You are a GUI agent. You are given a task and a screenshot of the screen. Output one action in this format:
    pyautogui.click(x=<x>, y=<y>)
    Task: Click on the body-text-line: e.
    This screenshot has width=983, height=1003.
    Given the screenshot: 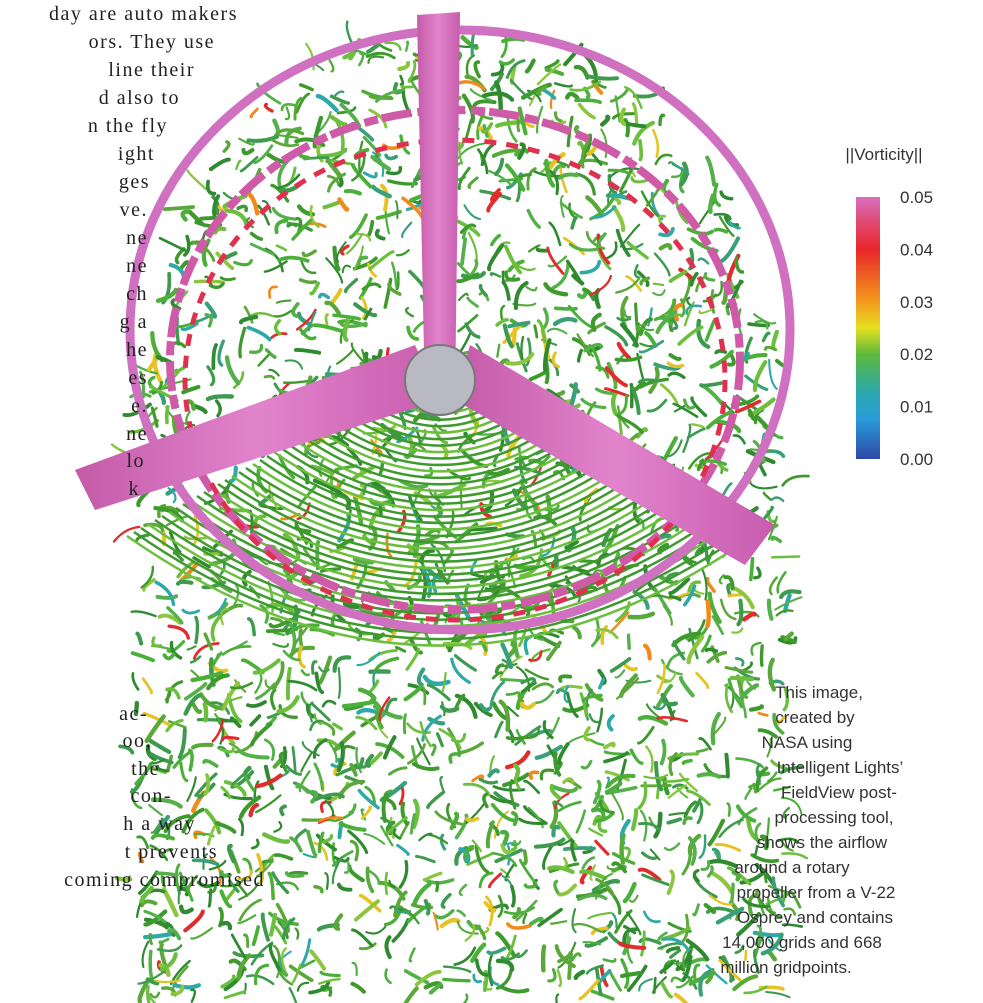 What is the action you would take?
    pyautogui.click(x=139, y=406)
    